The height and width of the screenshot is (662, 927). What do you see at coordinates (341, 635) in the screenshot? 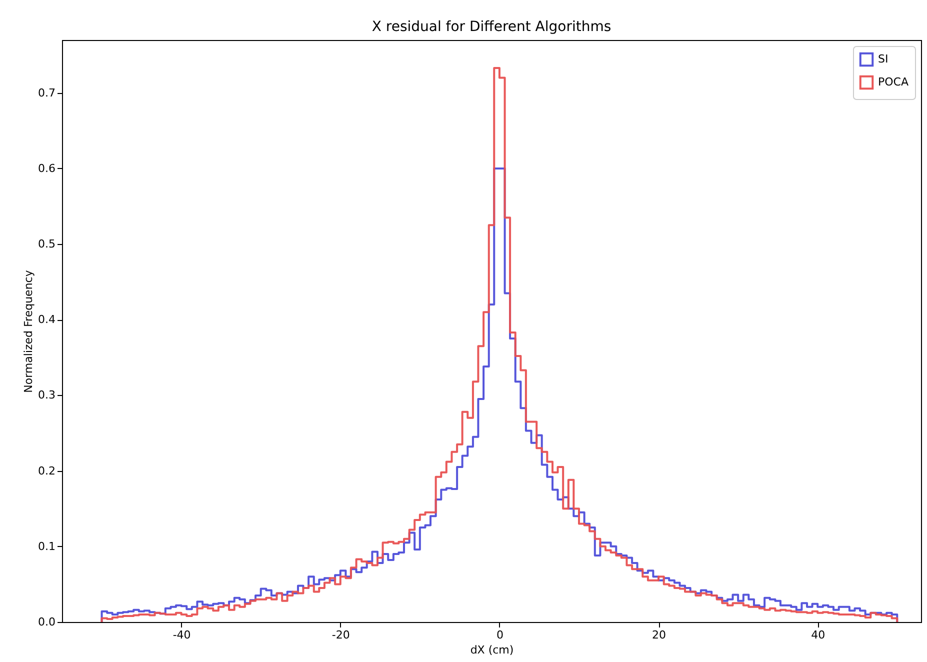
I see `x-tick-label: -20` at bounding box center [341, 635].